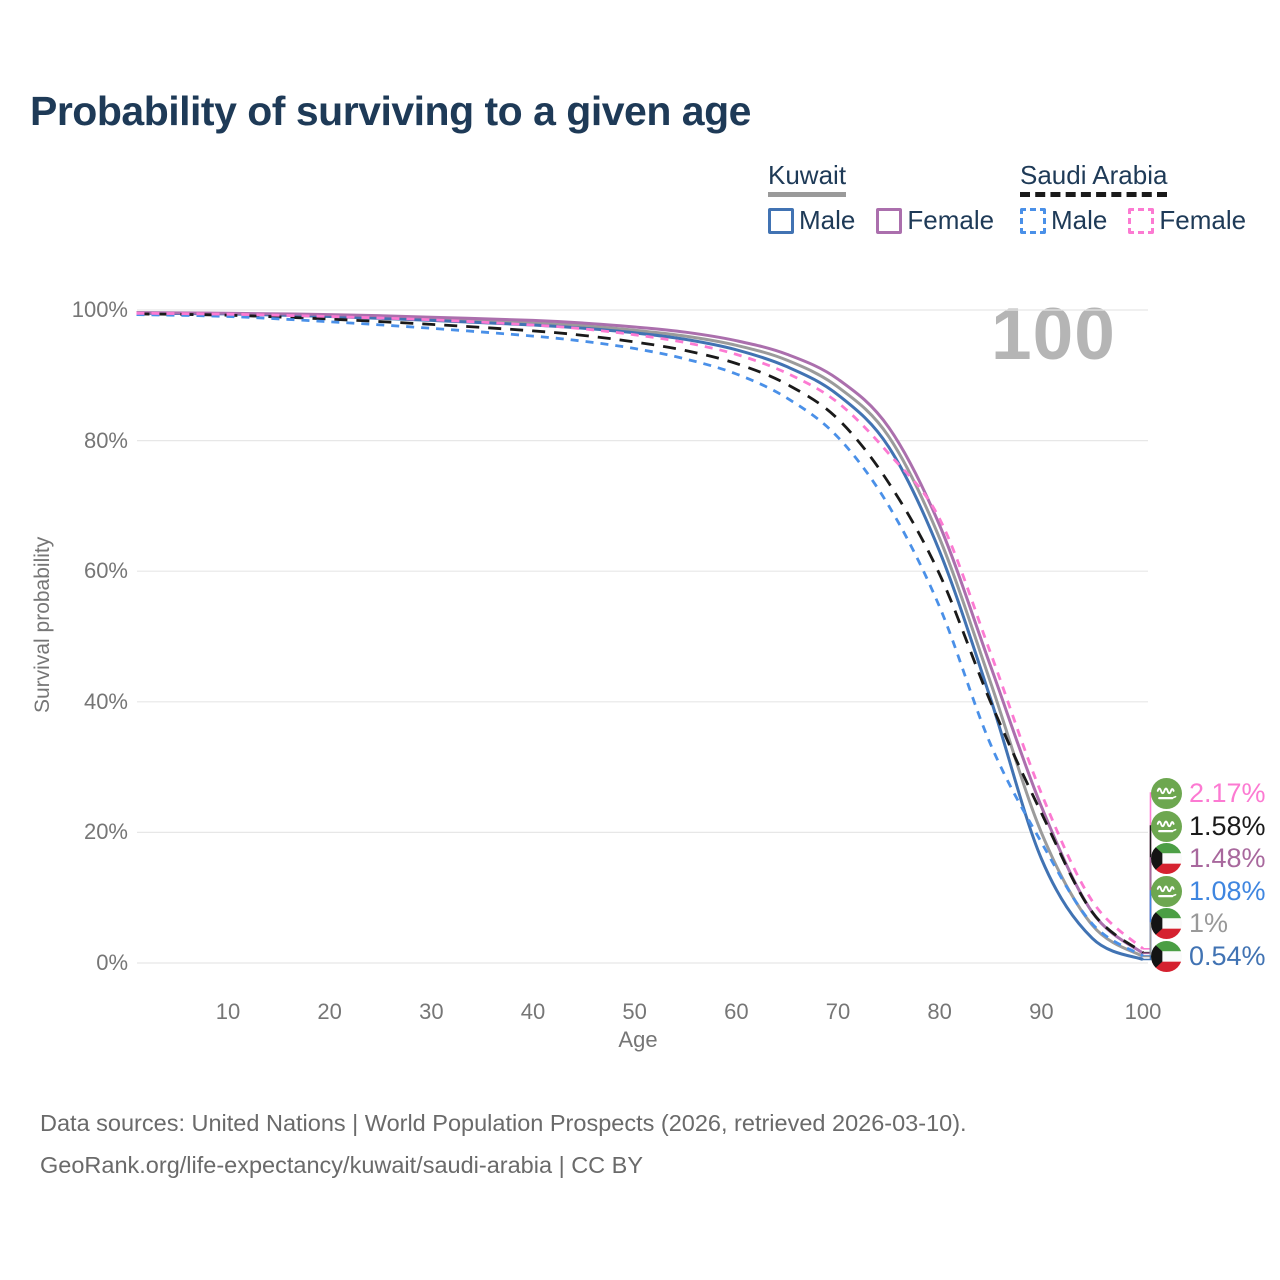  What do you see at coordinates (105, 701) in the screenshot?
I see `y-tick-label: 40%` at bounding box center [105, 701].